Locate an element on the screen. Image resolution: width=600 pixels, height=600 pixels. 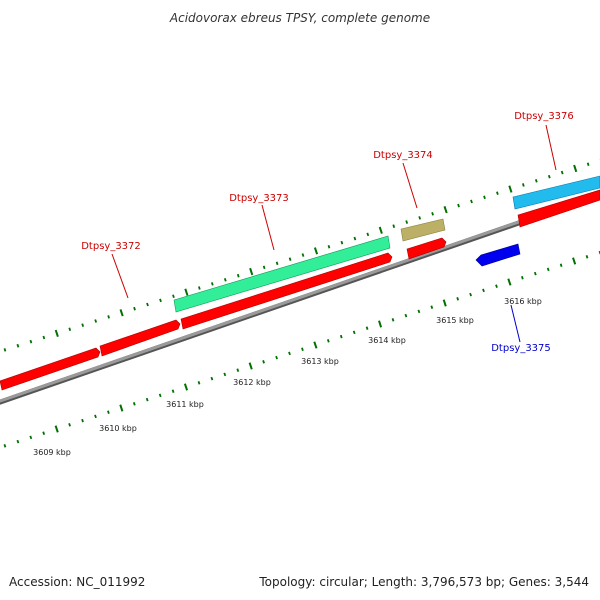
kbp-label: 3612 kbp is located at coordinates (252, 382).